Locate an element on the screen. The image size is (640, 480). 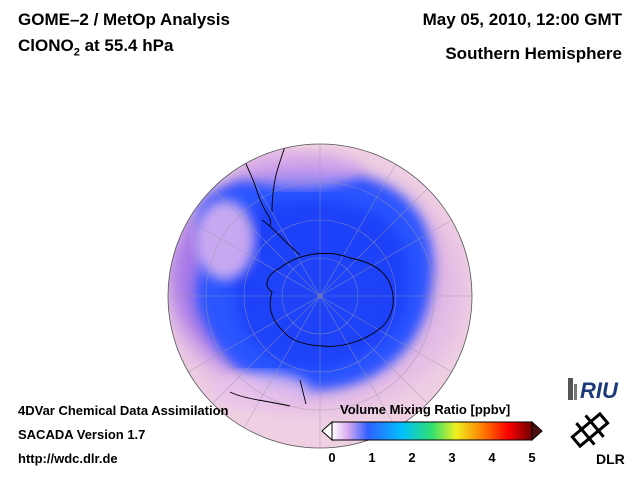
dlr-logo-mark is located at coordinates (590, 430).